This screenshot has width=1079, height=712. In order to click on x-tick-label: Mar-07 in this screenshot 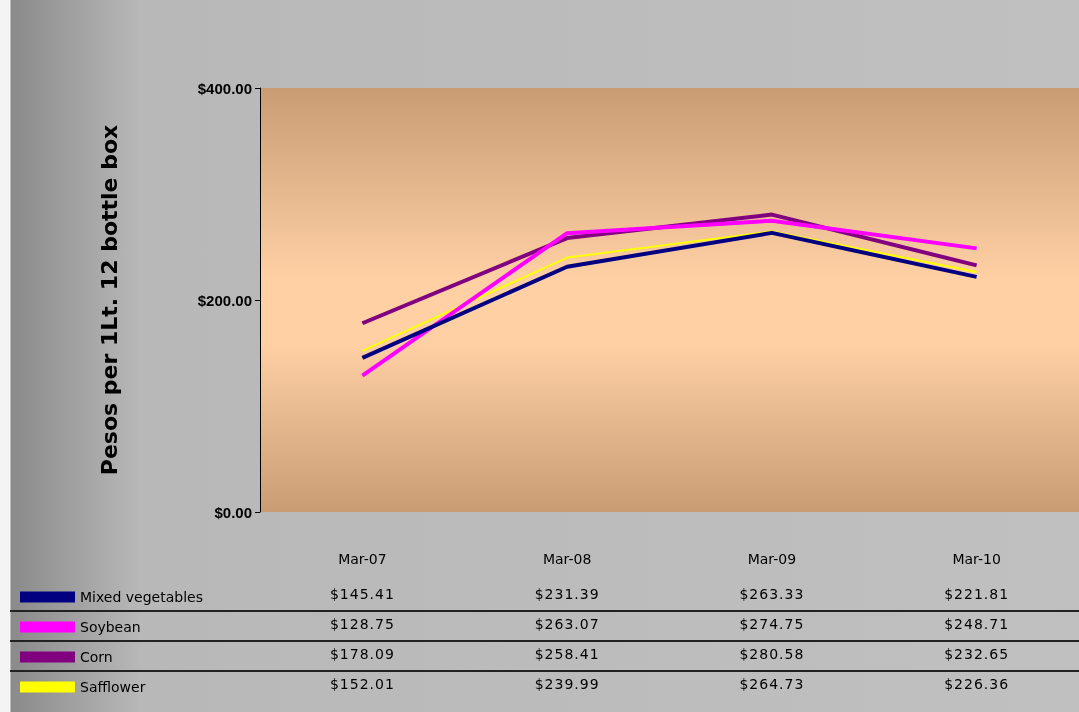, I will do `click(362, 559)`.